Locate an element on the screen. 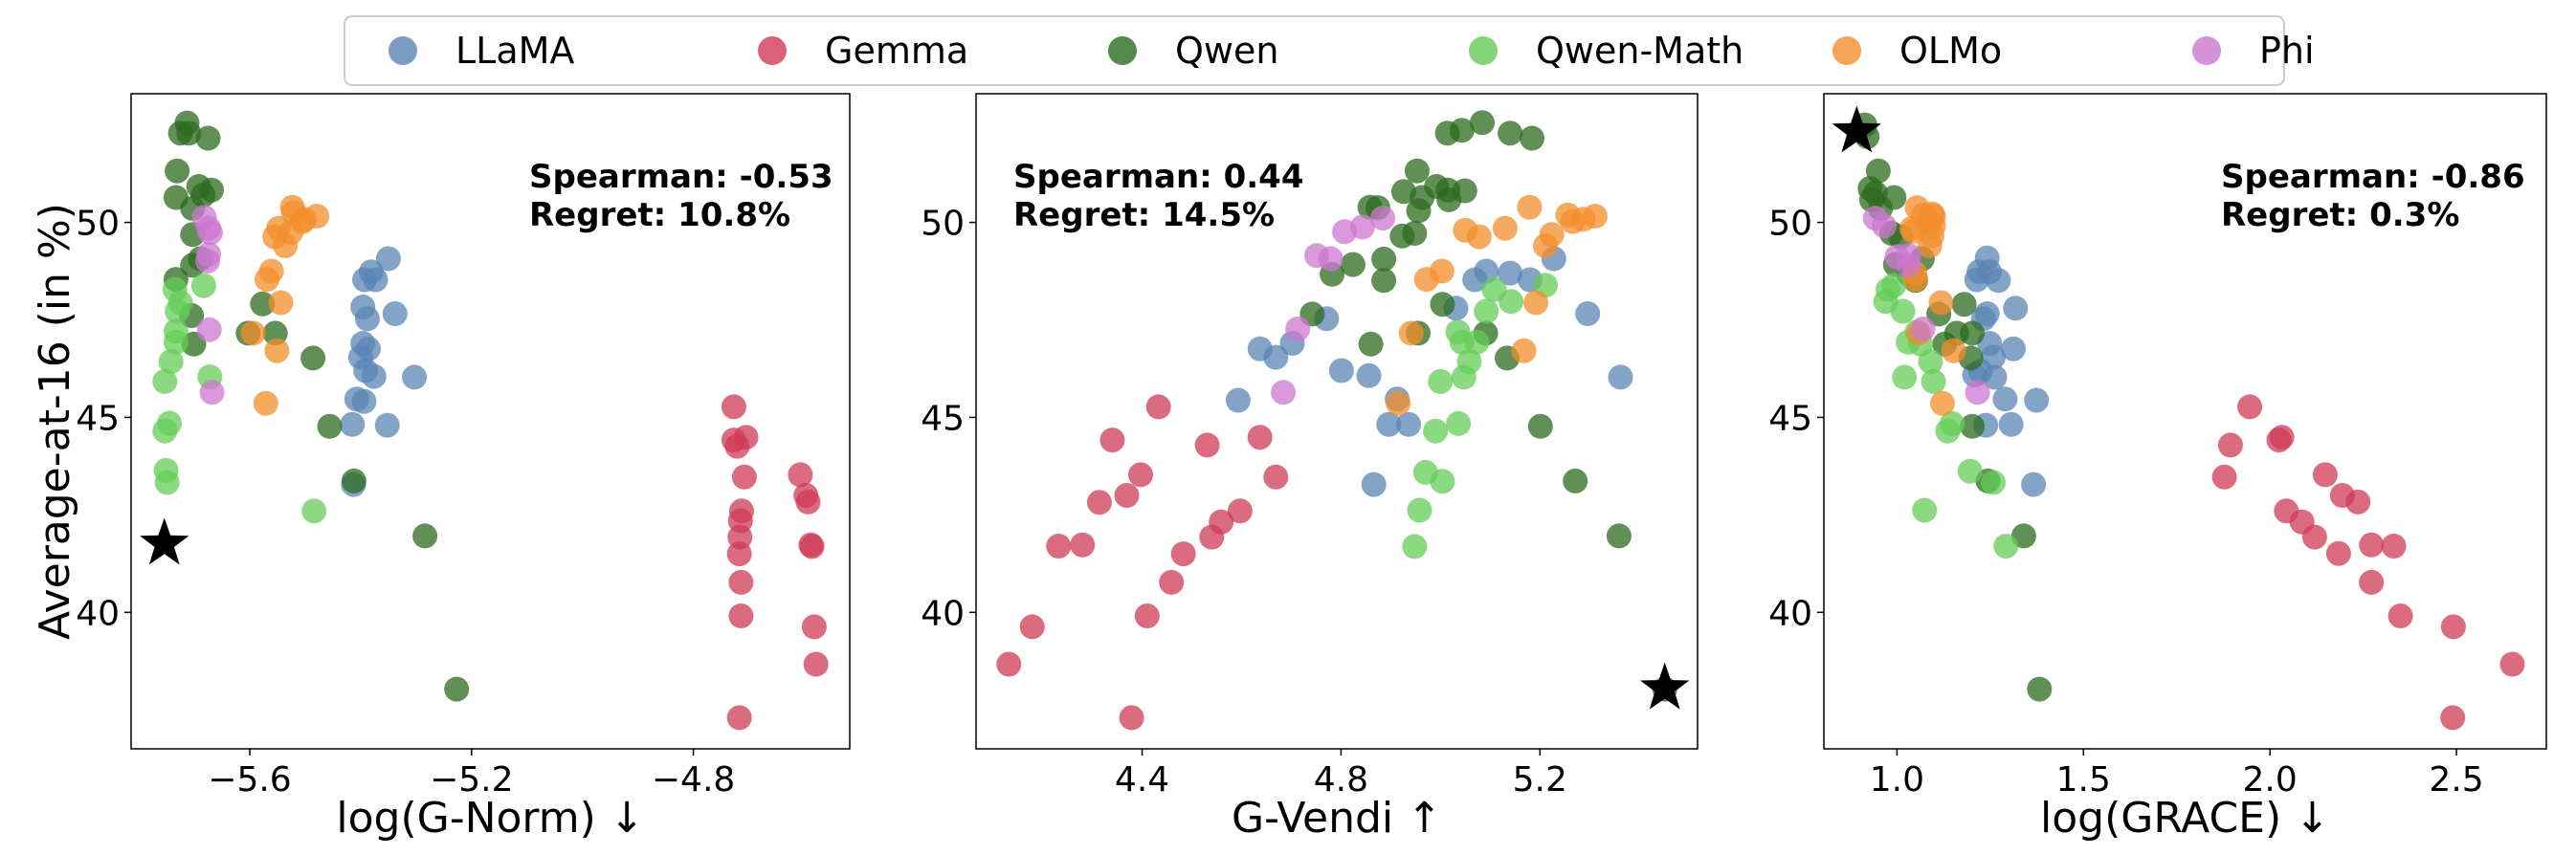 The image size is (2576, 855). series-qwen-math is located at coordinates (239, 398).